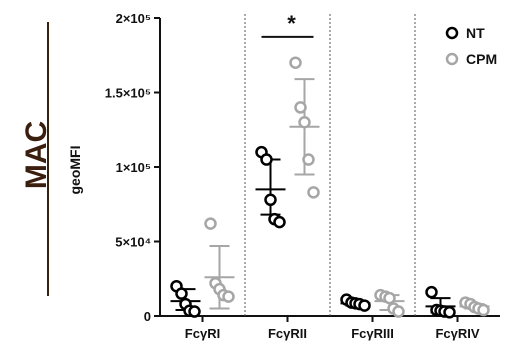 This screenshot has width=507, height=346. I want to click on y-ticks: 0 5×10⁴ 1×10⁵ 1.5×10⁵ 2×10⁵, so click(132, 167).